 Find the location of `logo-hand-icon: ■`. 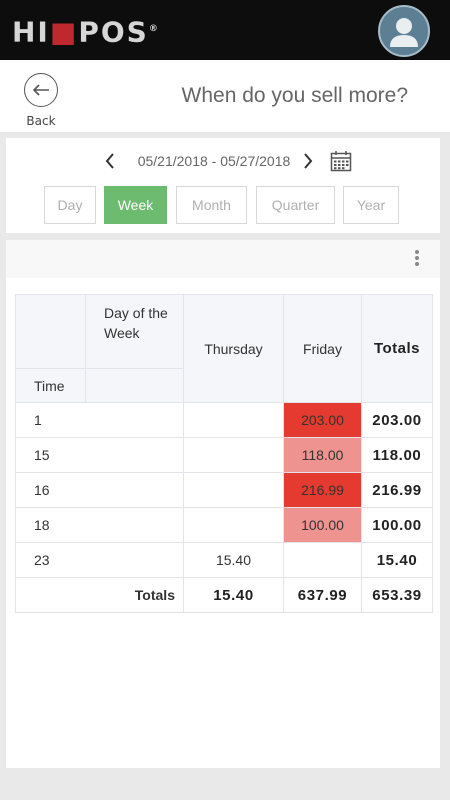

logo-hand-icon: ■ is located at coordinates (64, 32).